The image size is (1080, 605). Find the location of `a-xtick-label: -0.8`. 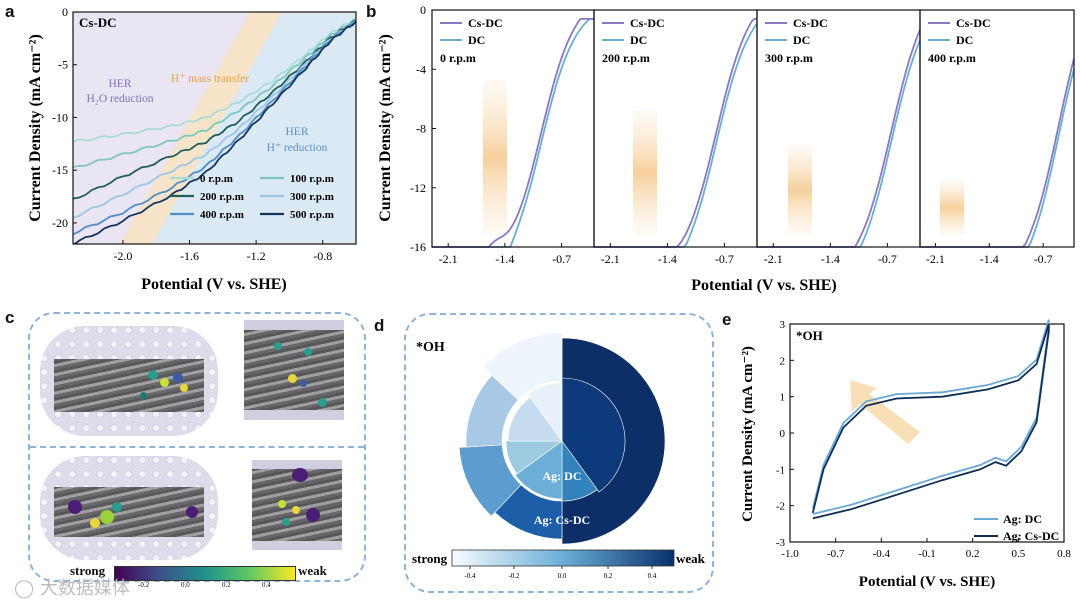

a-xtick-label: -0.8 is located at coordinates (322, 256).